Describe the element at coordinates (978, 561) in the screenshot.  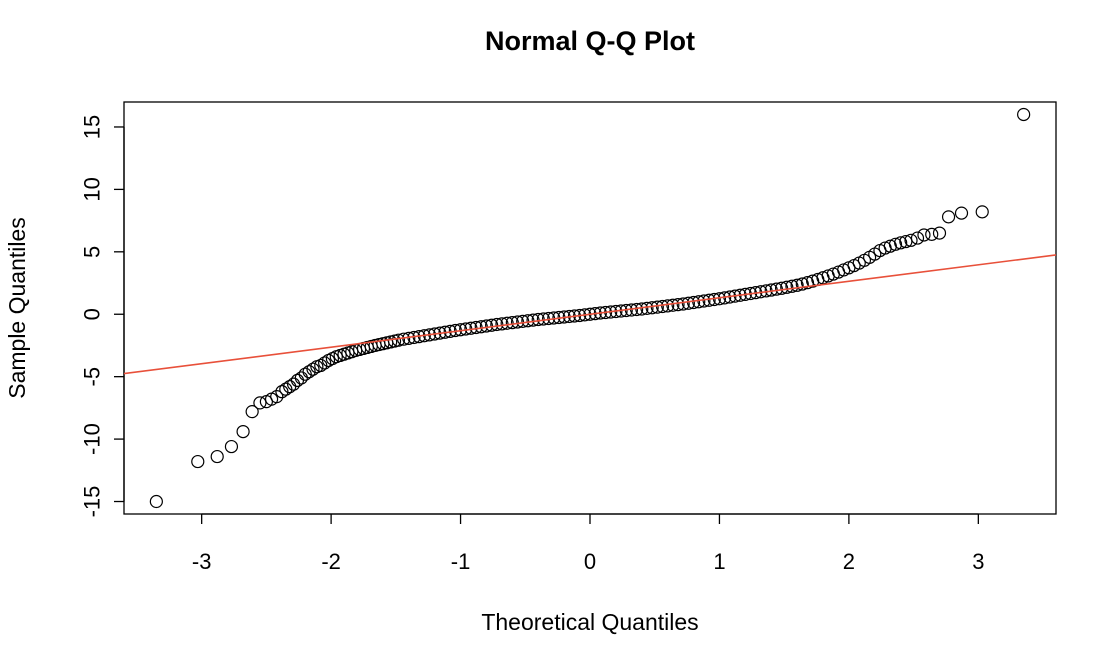
I see `x-tick-label: 3` at that location.